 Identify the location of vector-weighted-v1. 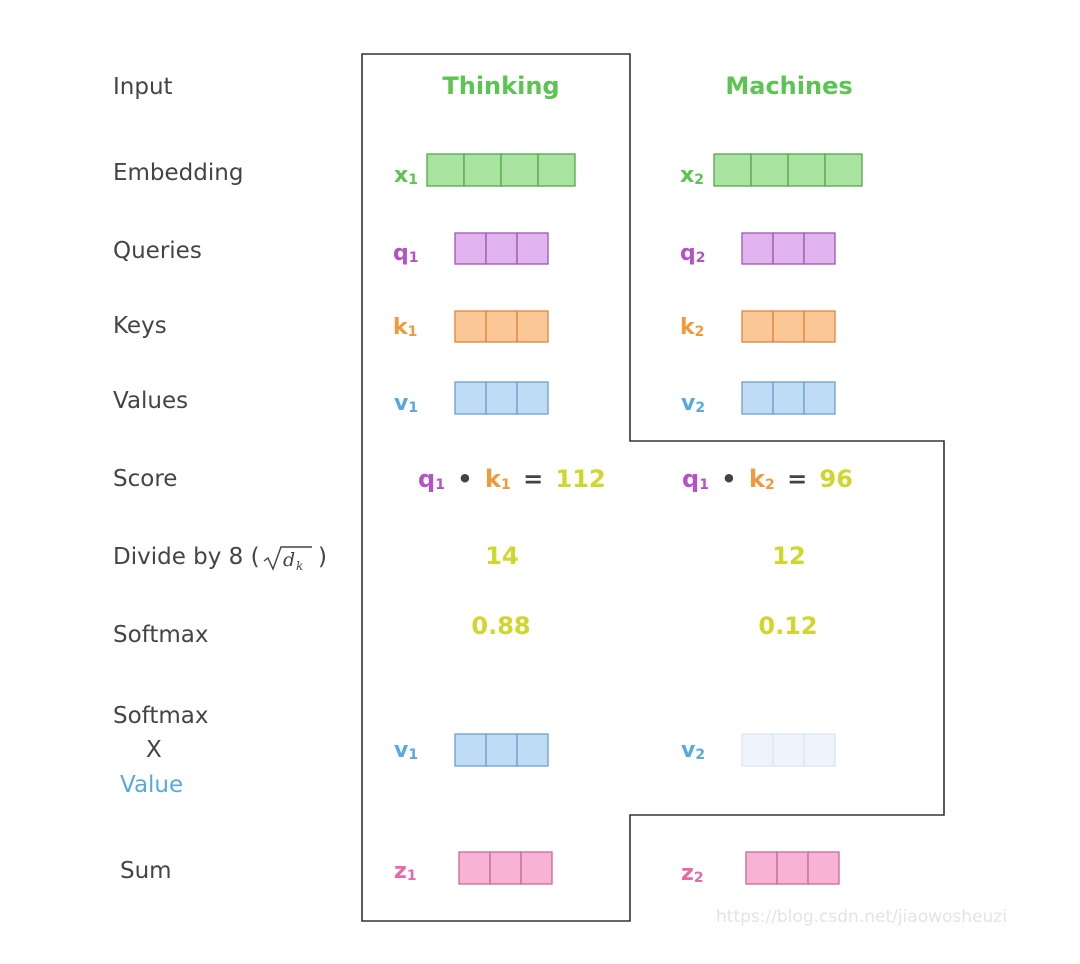
(501, 750).